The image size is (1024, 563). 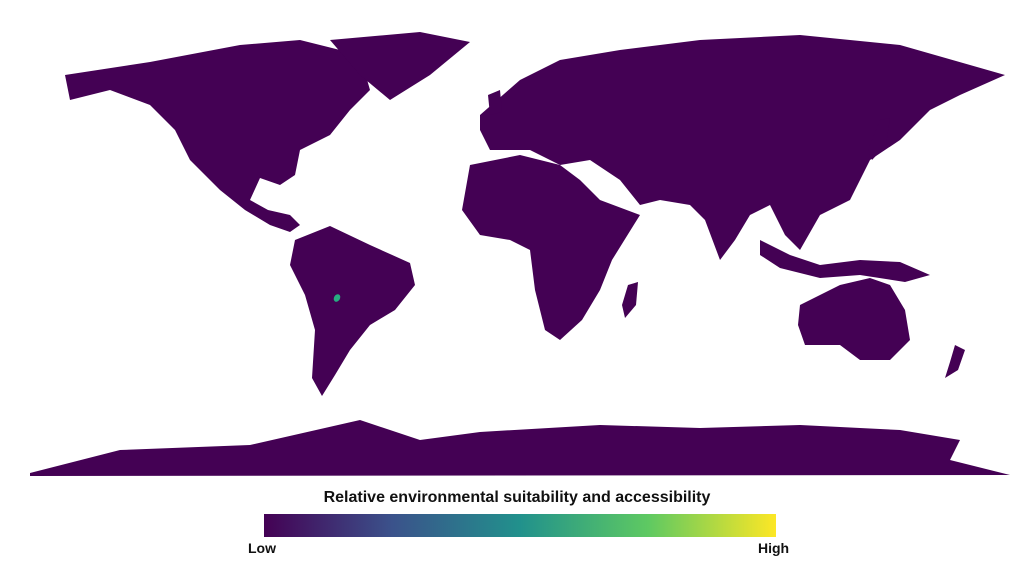 What do you see at coordinates (955, 361) in the screenshot?
I see `new-zealand` at bounding box center [955, 361].